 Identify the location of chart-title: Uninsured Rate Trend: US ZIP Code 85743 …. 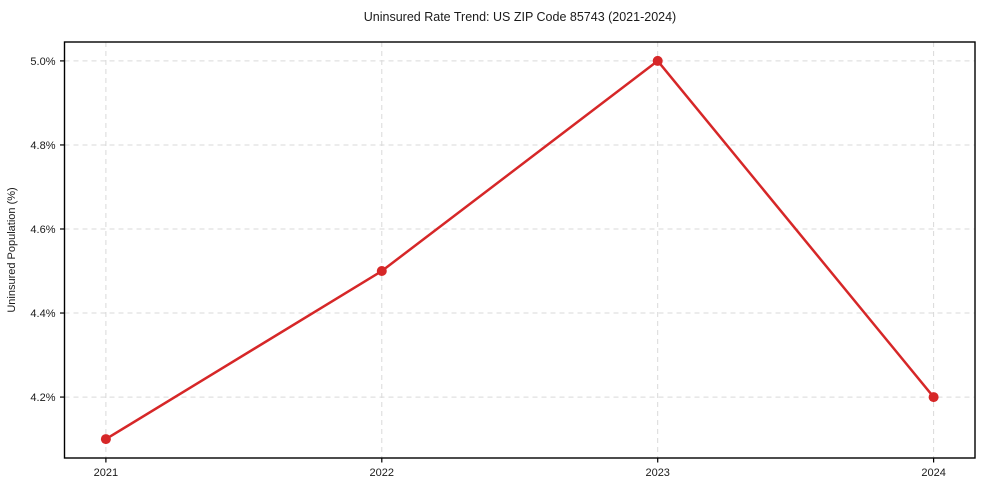
(520, 17).